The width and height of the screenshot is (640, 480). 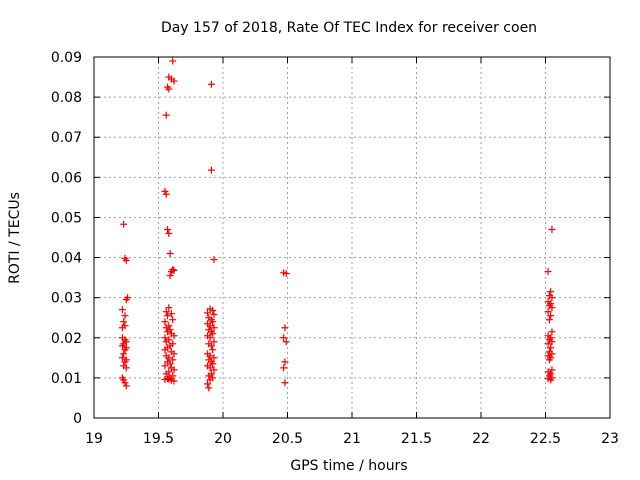 What do you see at coordinates (66, 98) in the screenshot?
I see `y-tick-label: 0.08` at bounding box center [66, 98].